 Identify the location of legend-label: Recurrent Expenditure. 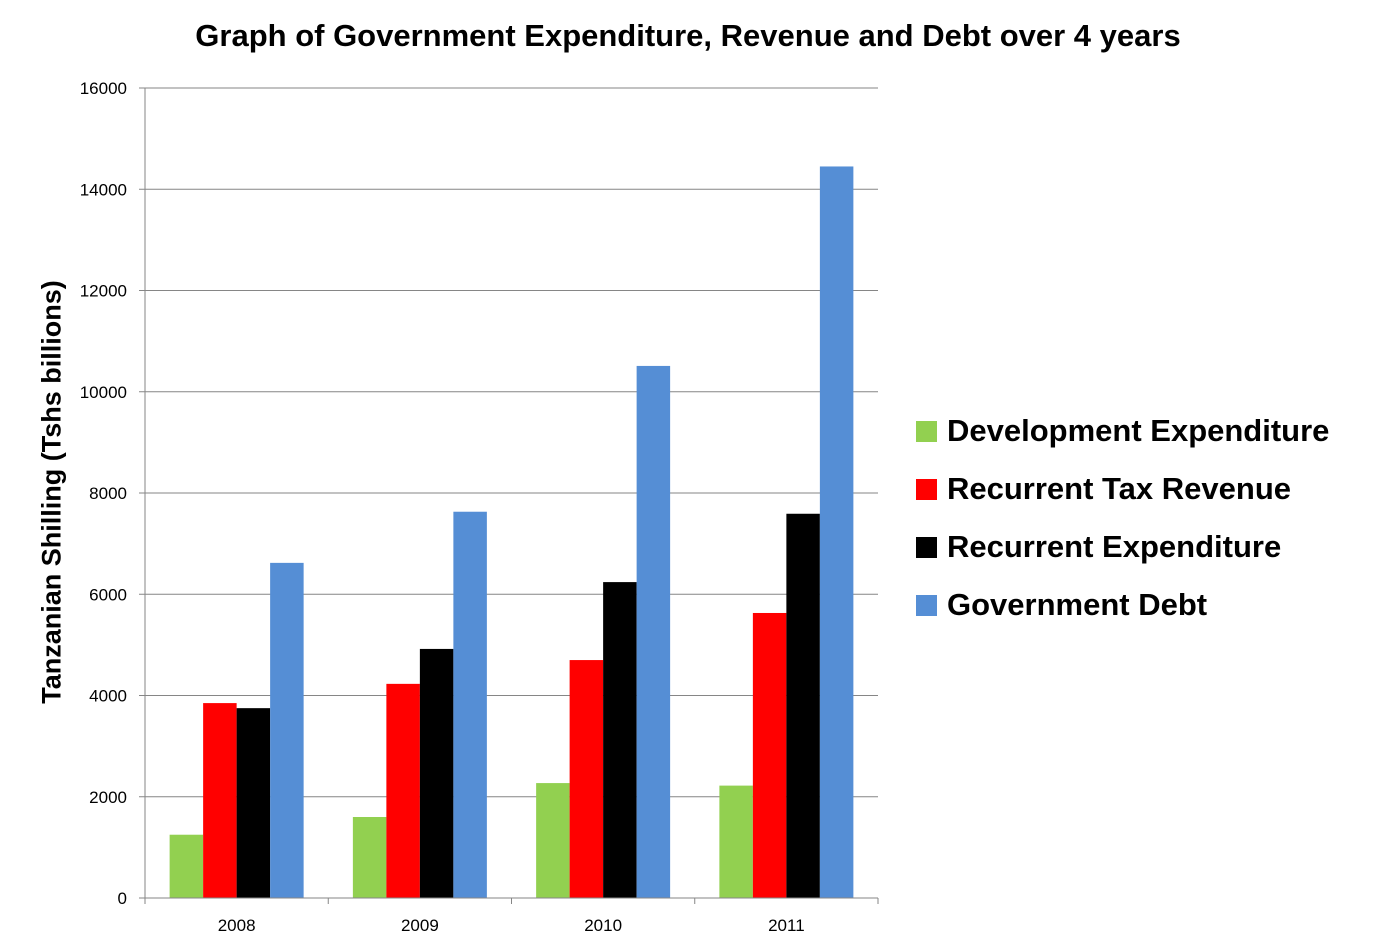
(1114, 546).